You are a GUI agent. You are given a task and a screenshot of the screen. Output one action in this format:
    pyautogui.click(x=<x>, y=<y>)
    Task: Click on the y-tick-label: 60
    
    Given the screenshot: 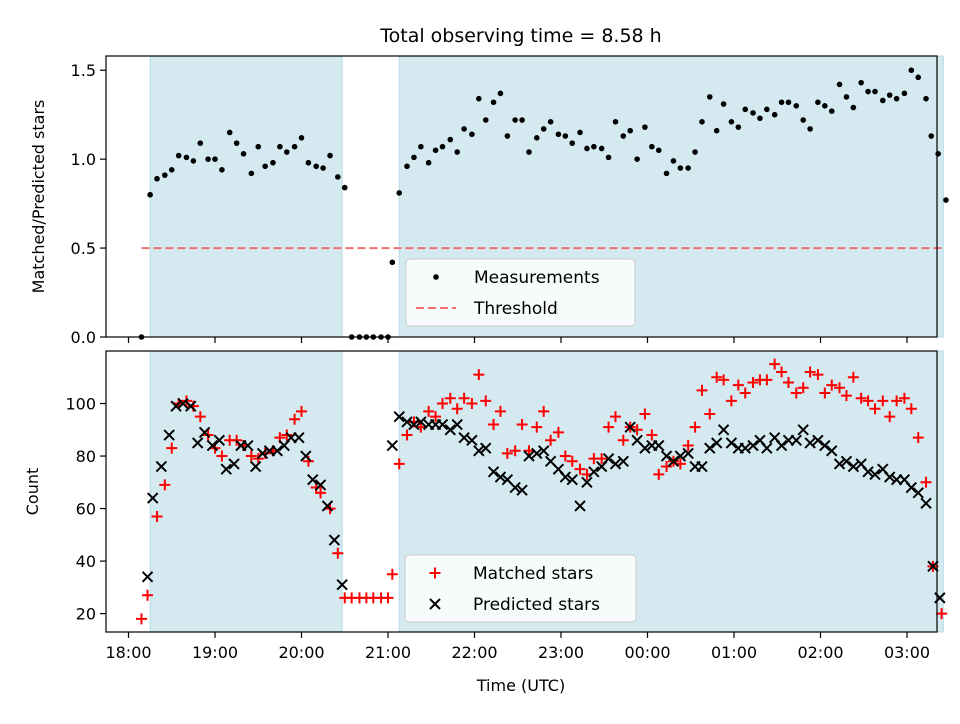 What is the action you would take?
    pyautogui.click(x=86, y=509)
    